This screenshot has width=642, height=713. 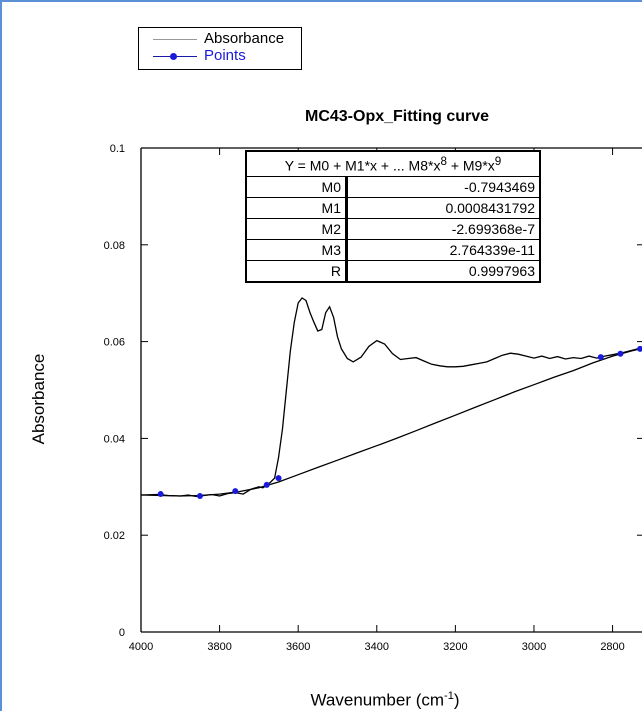 What do you see at coordinates (377, 647) in the screenshot?
I see `x-tick-label: 3400` at bounding box center [377, 647].